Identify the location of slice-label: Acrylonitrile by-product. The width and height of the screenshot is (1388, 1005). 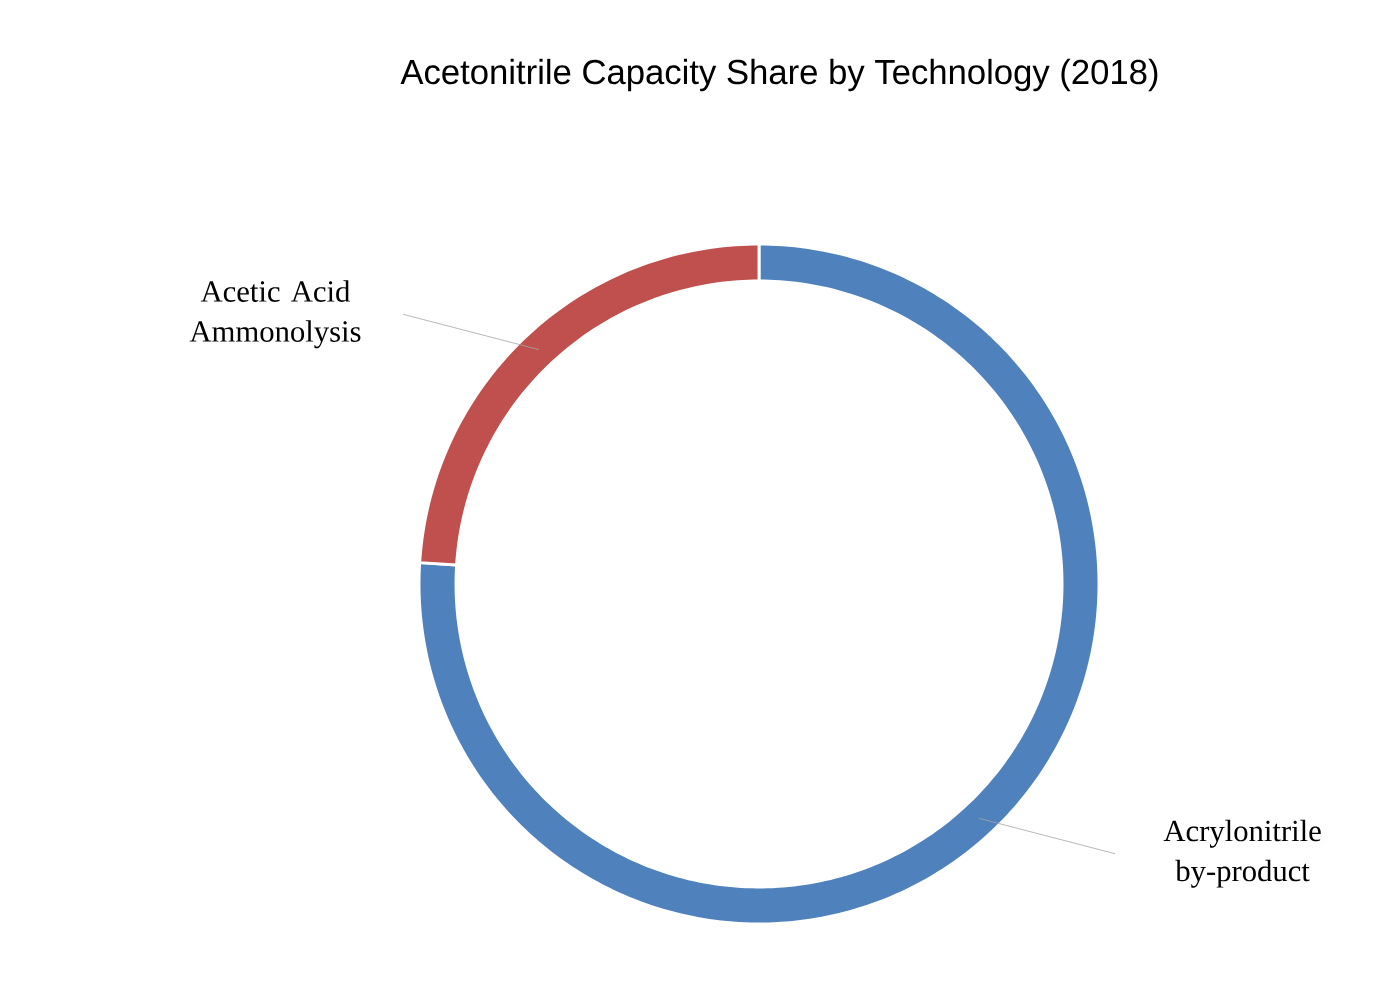
(1242, 853).